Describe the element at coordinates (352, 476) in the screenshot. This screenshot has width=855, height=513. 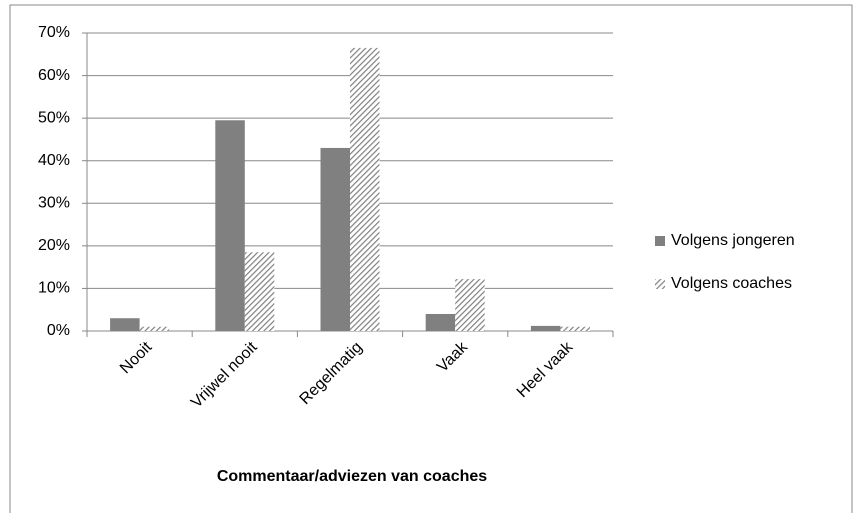
I see `x-axis-title: Commentaar/adviezen van coaches` at that location.